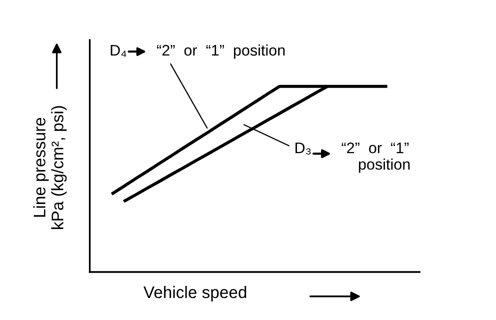  I want to click on y-axis-title: Line pressure kPa (kg/cm², psi), so click(50, 167).